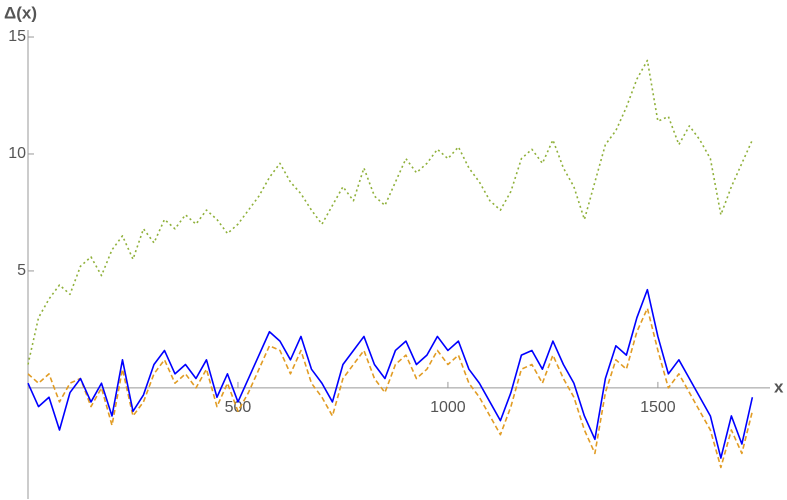 The image size is (787, 500). Describe the element at coordinates (17, 153) in the screenshot. I see `y-tick-label: 10` at that location.